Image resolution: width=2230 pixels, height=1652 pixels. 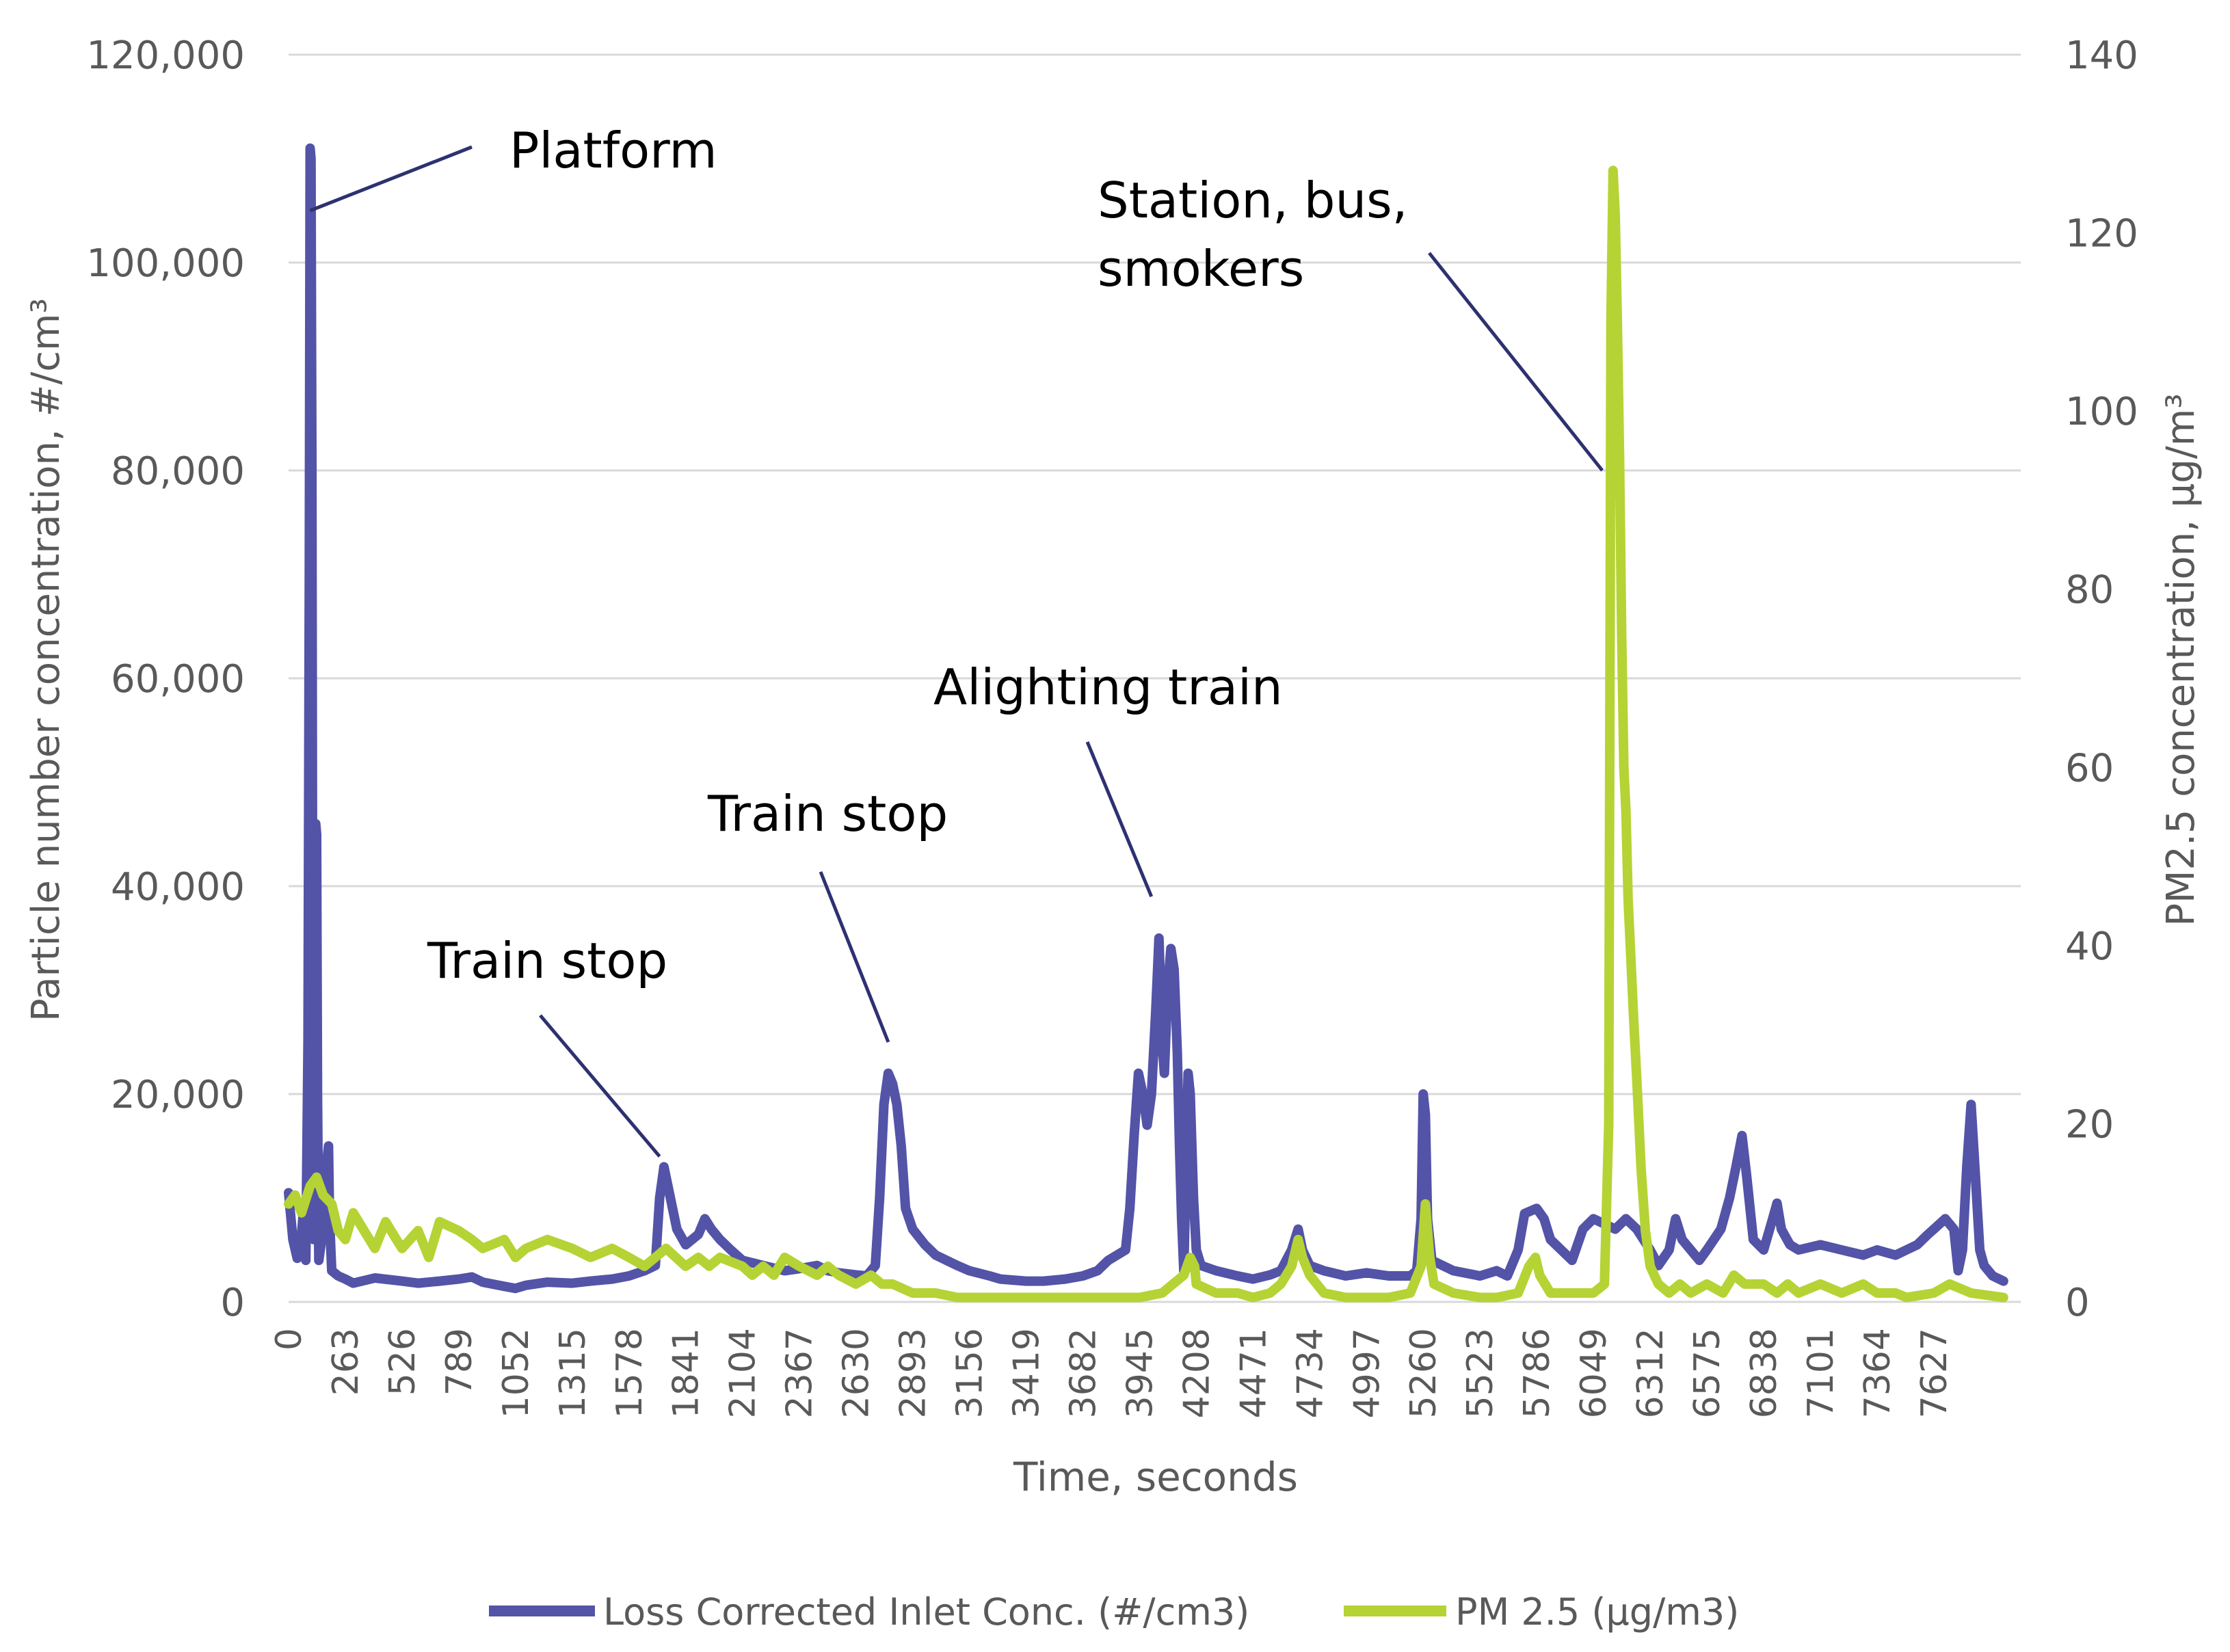 What do you see at coordinates (178, 1095) in the screenshot?
I see `y-left-tick-label: 20,000` at bounding box center [178, 1095].